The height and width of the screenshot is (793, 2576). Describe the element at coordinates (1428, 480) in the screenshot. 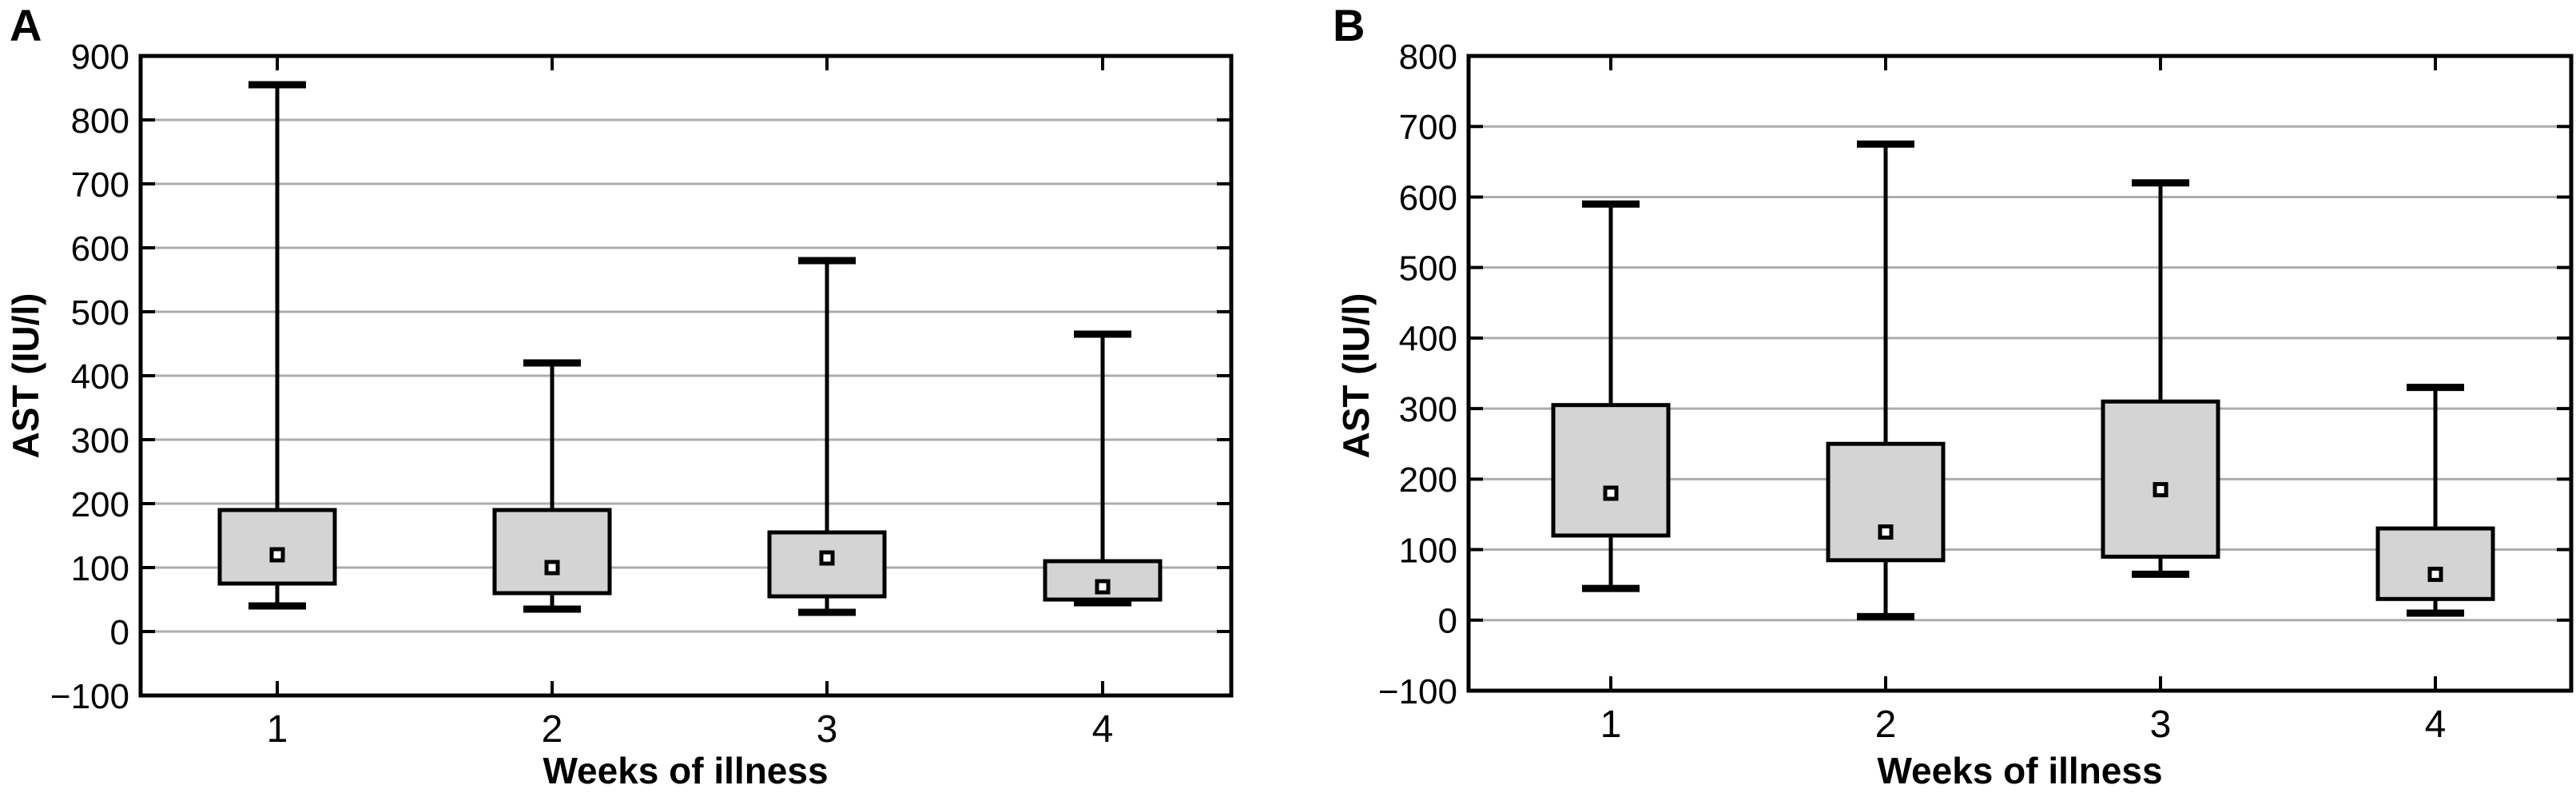

I see `panel-b-ytick-label-200: 200` at that location.